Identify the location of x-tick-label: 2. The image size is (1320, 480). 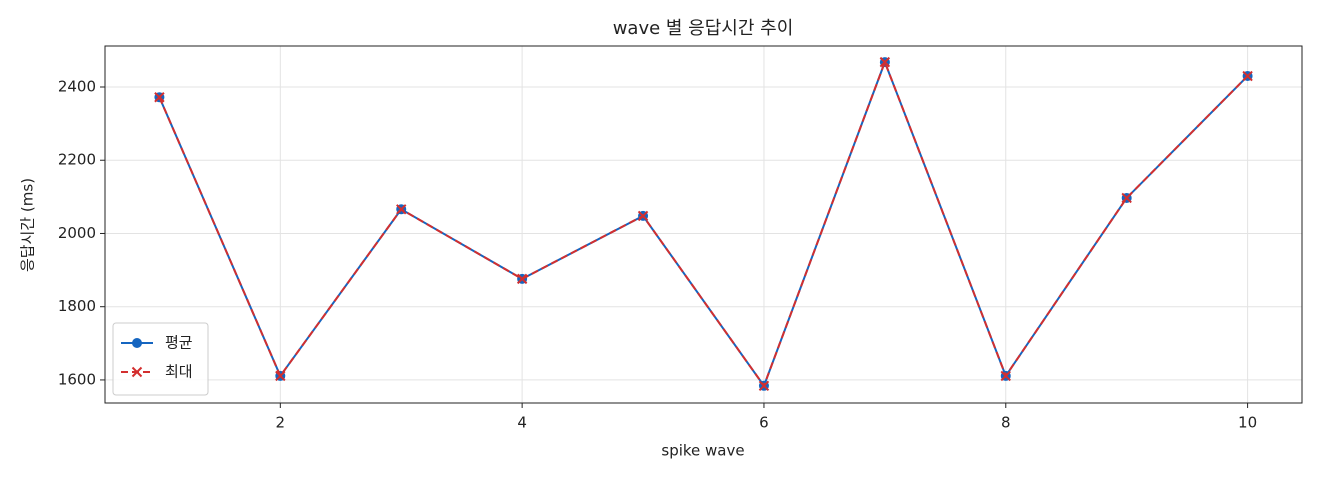
(281, 423).